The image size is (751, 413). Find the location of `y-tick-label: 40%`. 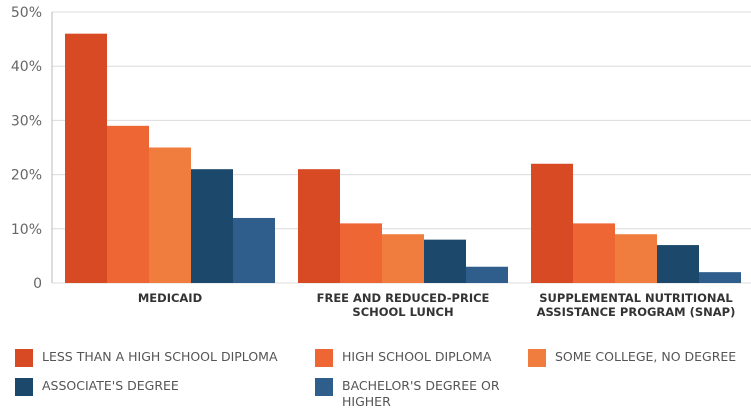

y-tick-label: 40% is located at coordinates (26, 67).